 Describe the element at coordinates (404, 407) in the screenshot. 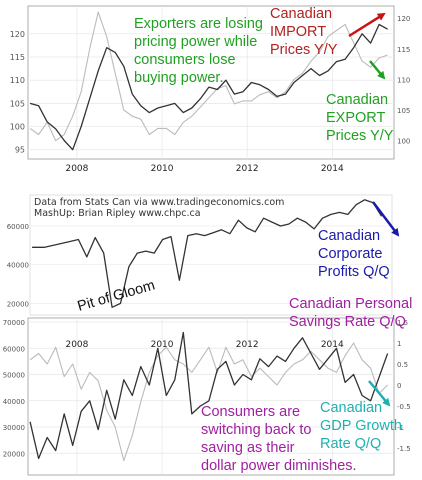

I see `gdp-right-tick: -0.5` at that location.